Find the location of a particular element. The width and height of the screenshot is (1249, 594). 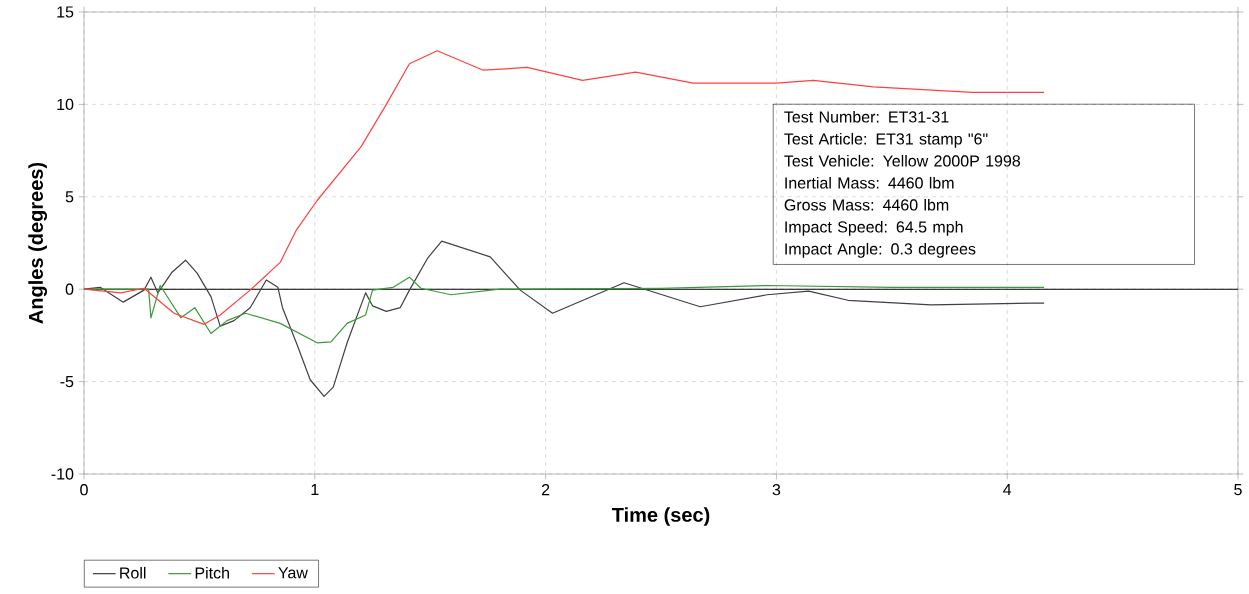

legend-label: Pitch is located at coordinates (212, 572).